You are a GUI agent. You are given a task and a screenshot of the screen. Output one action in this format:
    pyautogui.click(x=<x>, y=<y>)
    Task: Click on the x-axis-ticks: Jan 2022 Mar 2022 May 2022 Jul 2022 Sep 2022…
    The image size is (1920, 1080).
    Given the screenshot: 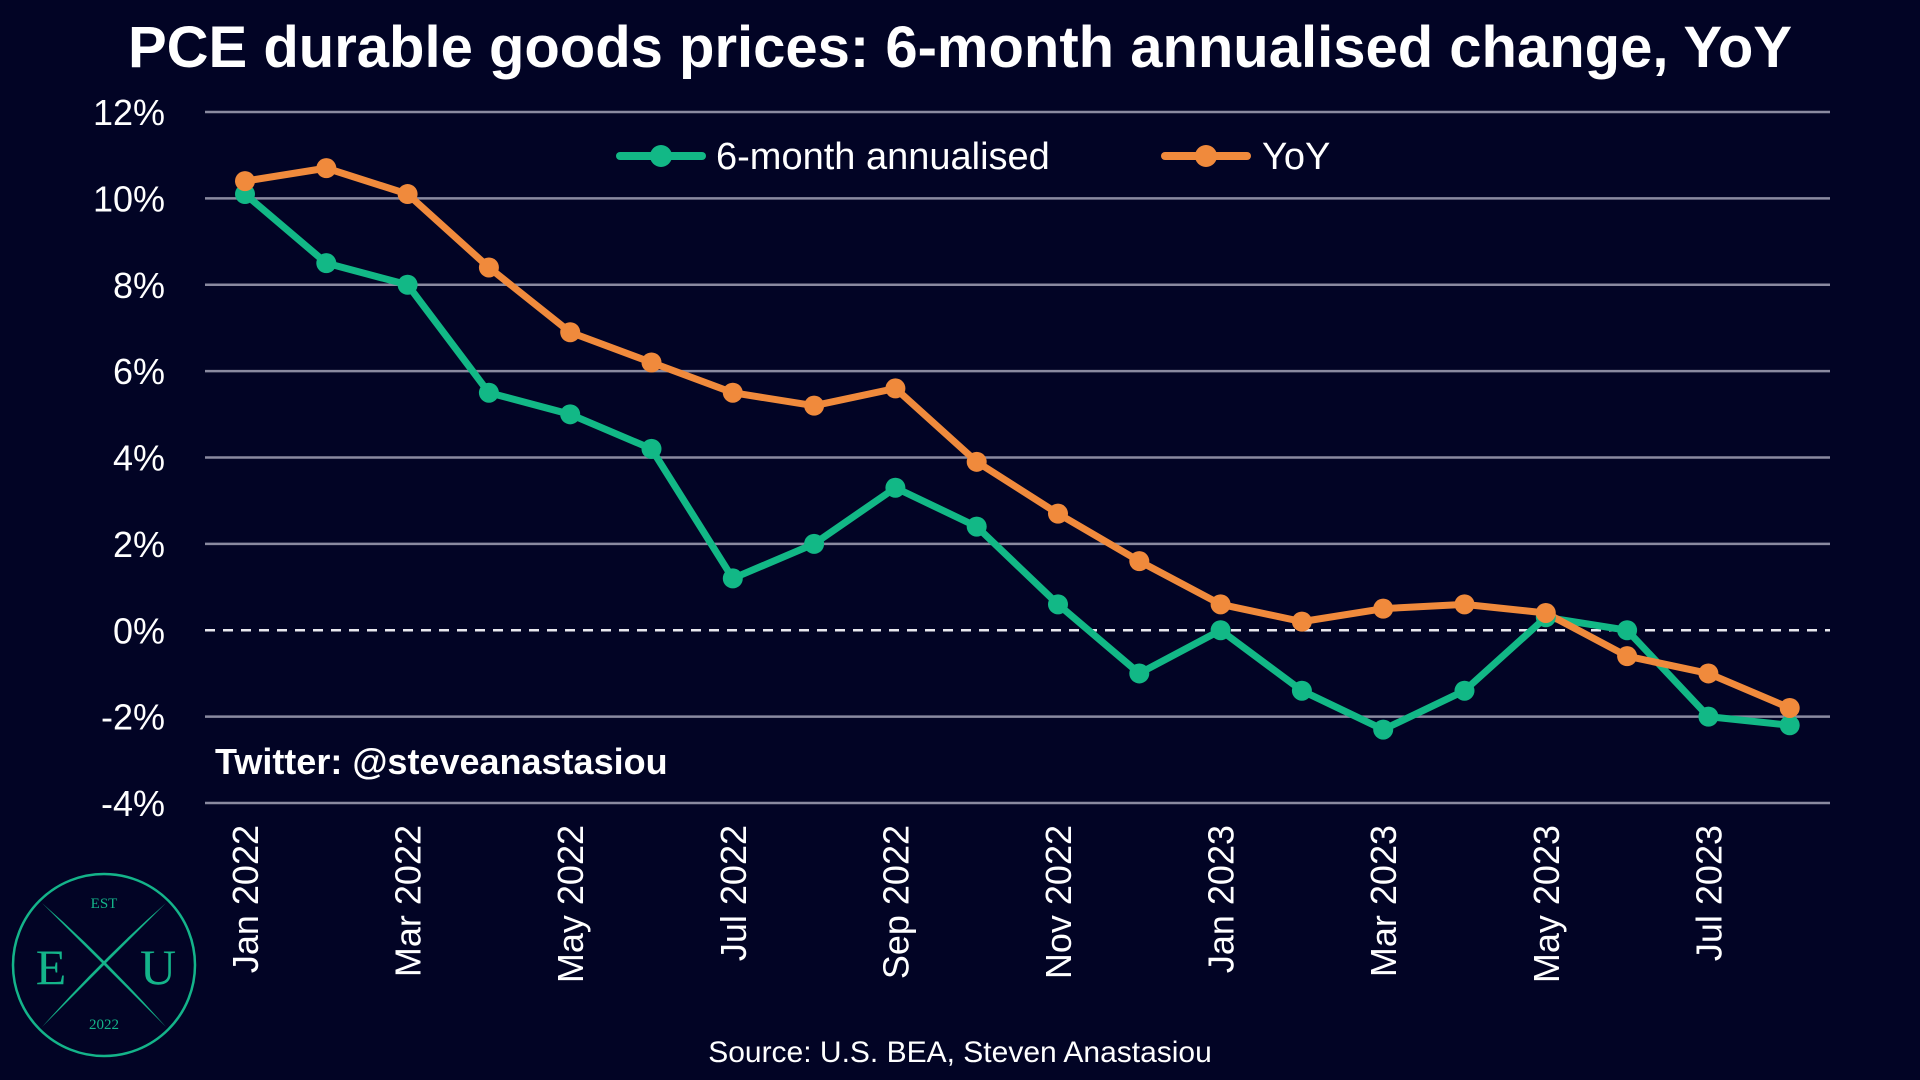 What is the action you would take?
    pyautogui.click(x=977, y=904)
    